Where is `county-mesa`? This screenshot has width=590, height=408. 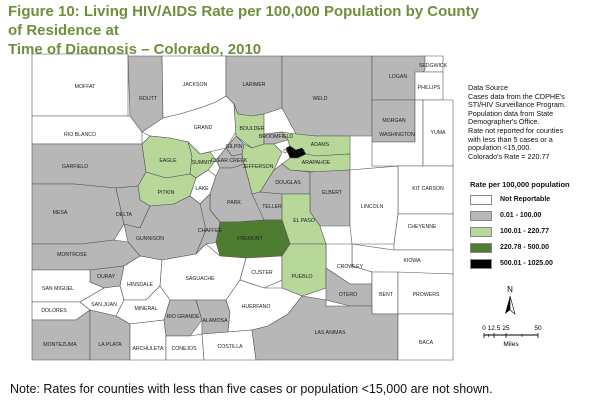
county-mesa is located at coordinates (78, 214).